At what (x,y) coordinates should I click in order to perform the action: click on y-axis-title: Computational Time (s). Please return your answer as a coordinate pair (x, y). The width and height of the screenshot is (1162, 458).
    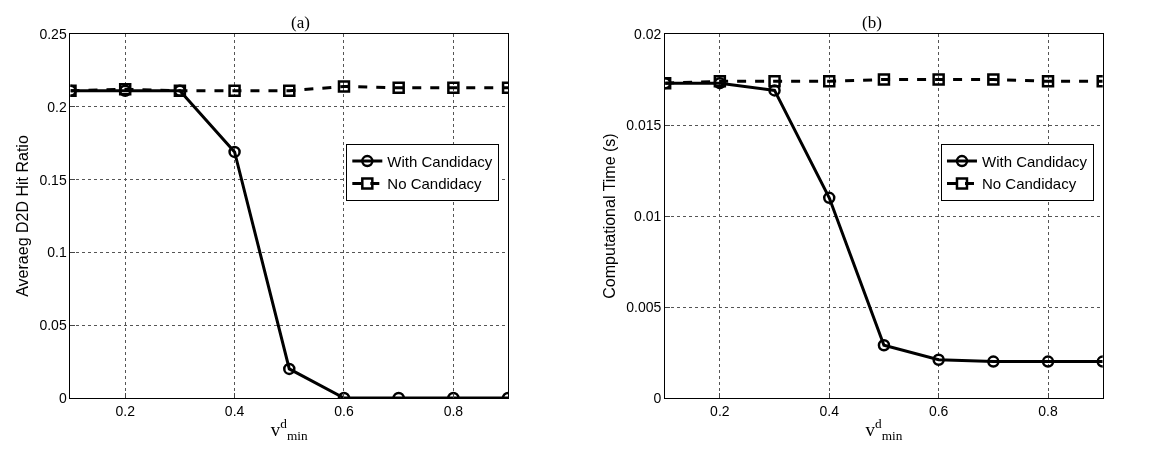
    Looking at the image, I should click on (610, 216).